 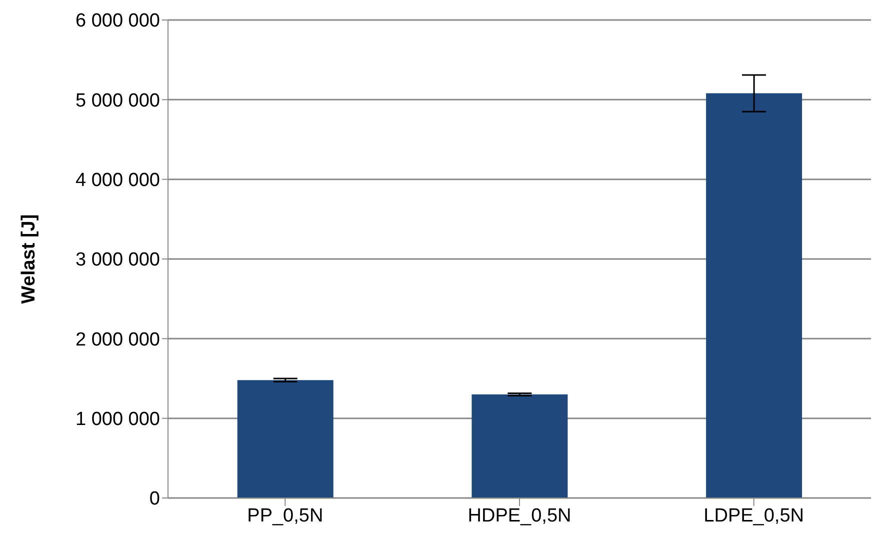 I want to click on y-tick-label: 5 000 000, so click(x=117, y=101).